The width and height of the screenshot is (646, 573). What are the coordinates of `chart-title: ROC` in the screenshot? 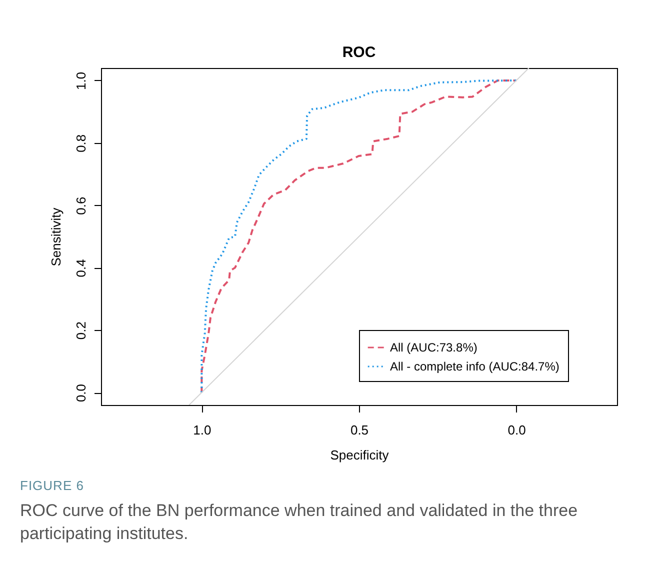 It's located at (359, 52).